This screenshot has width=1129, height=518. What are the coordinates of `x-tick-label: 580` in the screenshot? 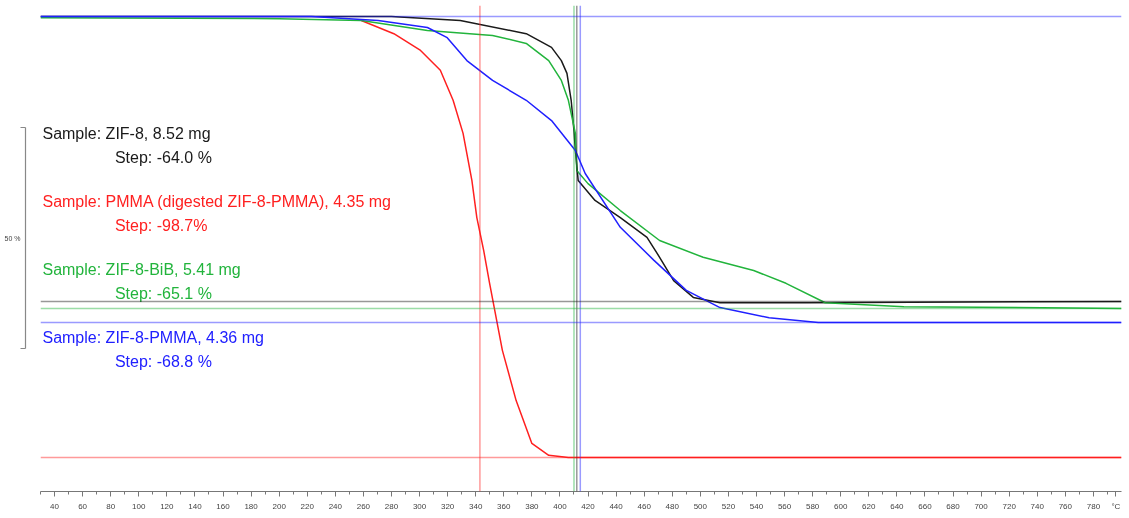 It's located at (812, 506).